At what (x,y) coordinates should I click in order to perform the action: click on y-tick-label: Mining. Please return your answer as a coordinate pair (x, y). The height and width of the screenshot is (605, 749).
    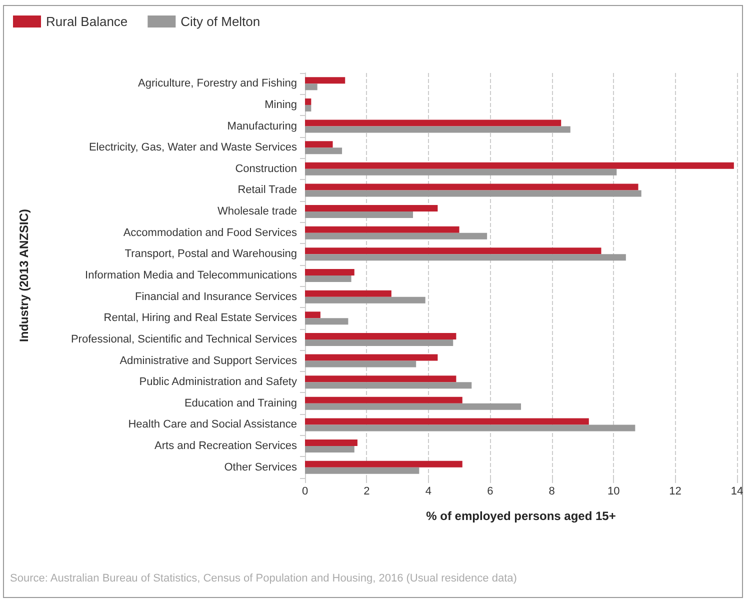
    Looking at the image, I should click on (280, 104).